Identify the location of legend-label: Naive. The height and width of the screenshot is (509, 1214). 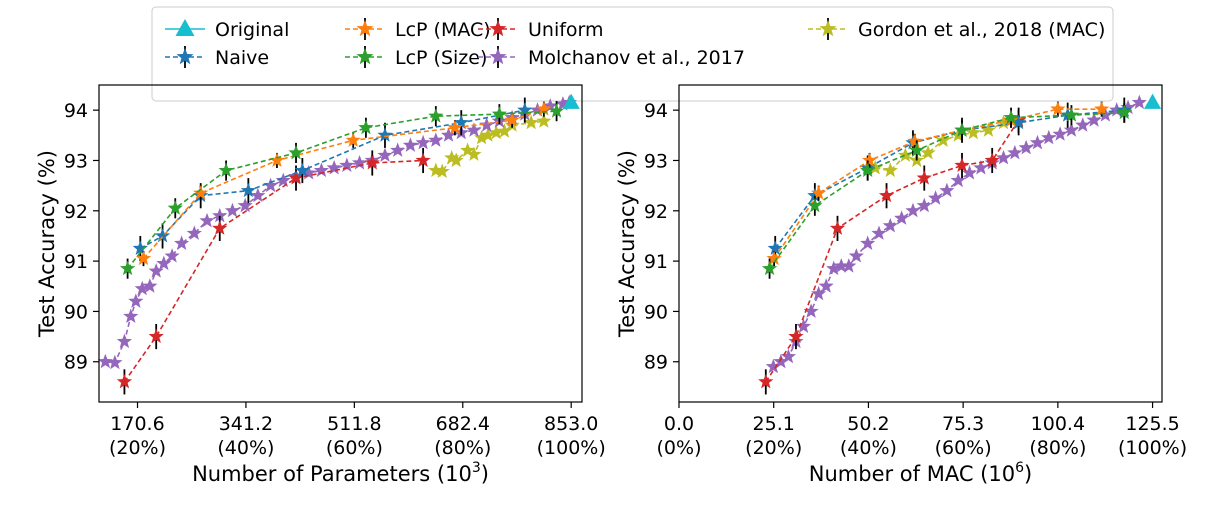
(242, 58).